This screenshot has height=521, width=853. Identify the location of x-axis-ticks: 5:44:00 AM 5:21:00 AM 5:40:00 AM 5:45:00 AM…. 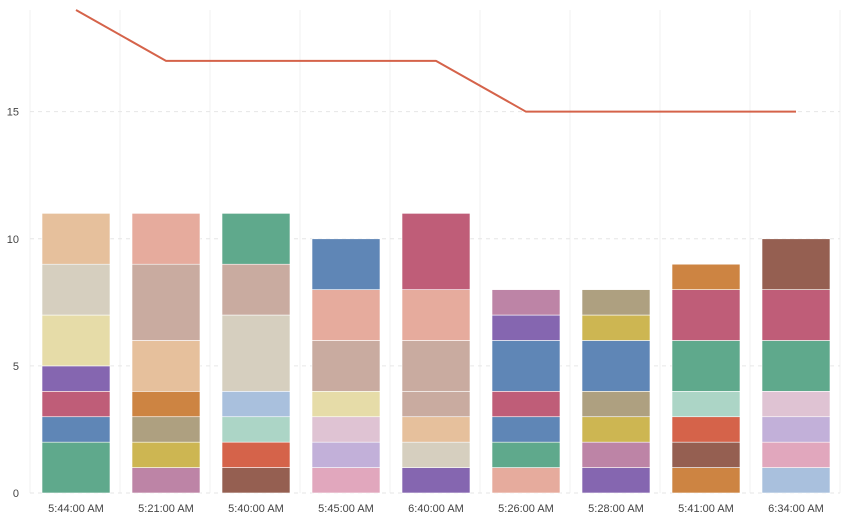
(436, 509).